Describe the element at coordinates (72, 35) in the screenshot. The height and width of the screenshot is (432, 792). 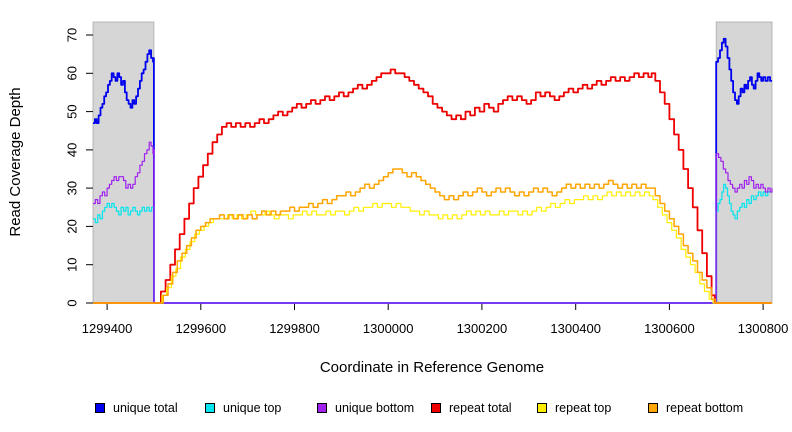
I see `y-tick-label: 70` at that location.